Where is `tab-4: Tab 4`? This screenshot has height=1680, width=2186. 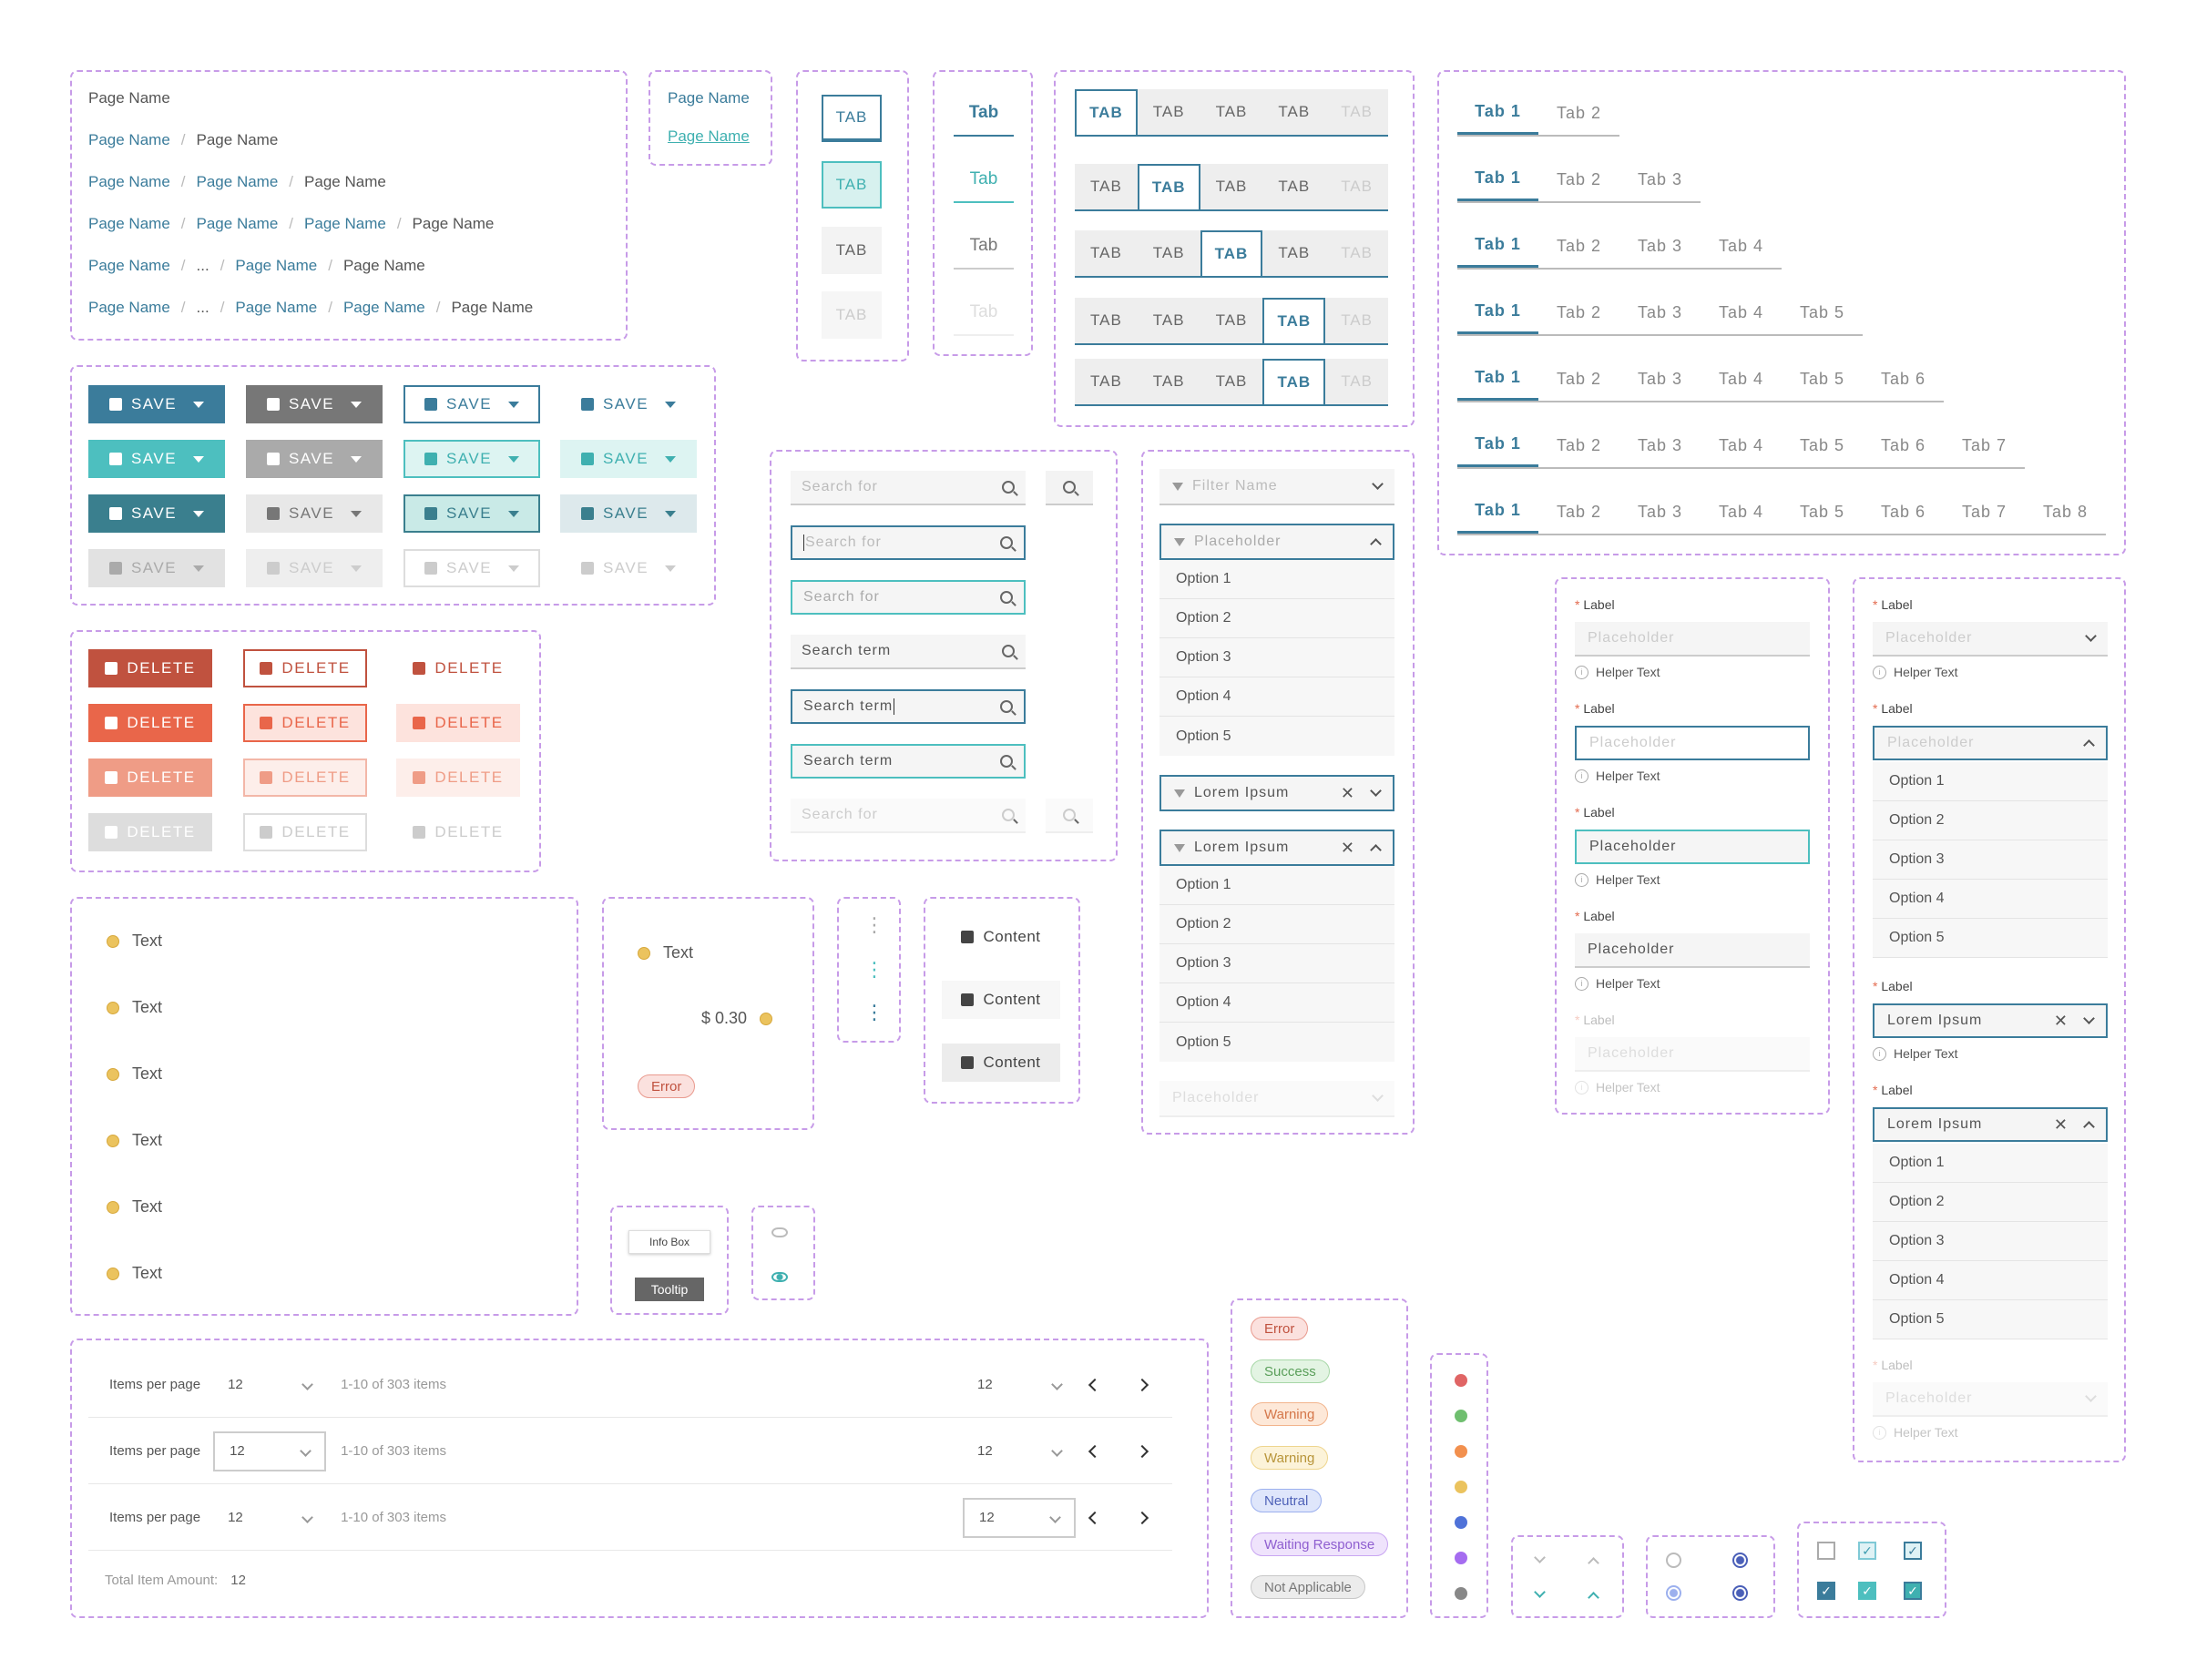
tab-4: Tab 4 is located at coordinates (1741, 378).